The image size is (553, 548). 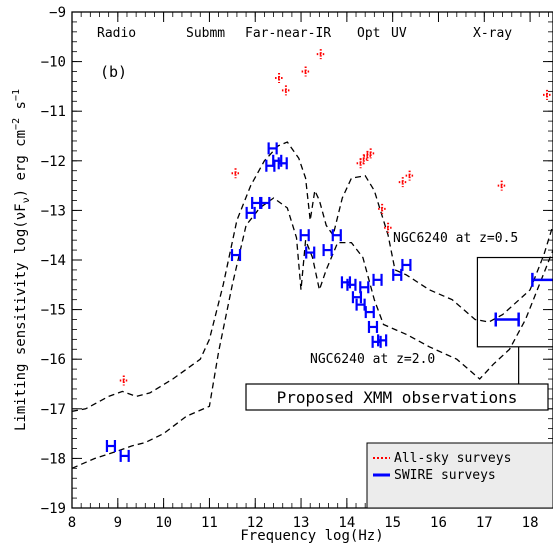 What do you see at coordinates (346, 523) in the screenshot?
I see `x-tick-label: 14` at bounding box center [346, 523].